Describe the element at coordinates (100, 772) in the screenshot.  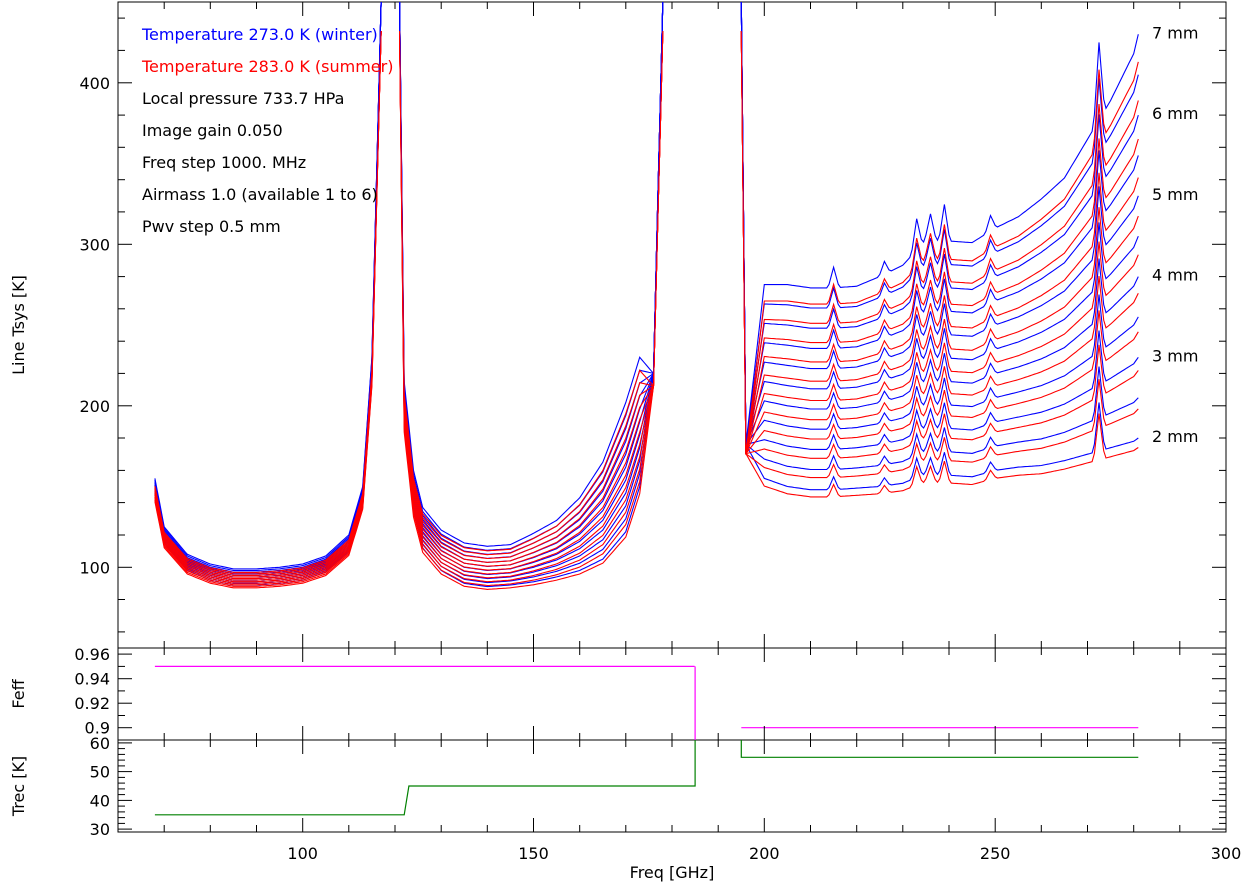
I see `trec-y-tick-label: 50` at that location.